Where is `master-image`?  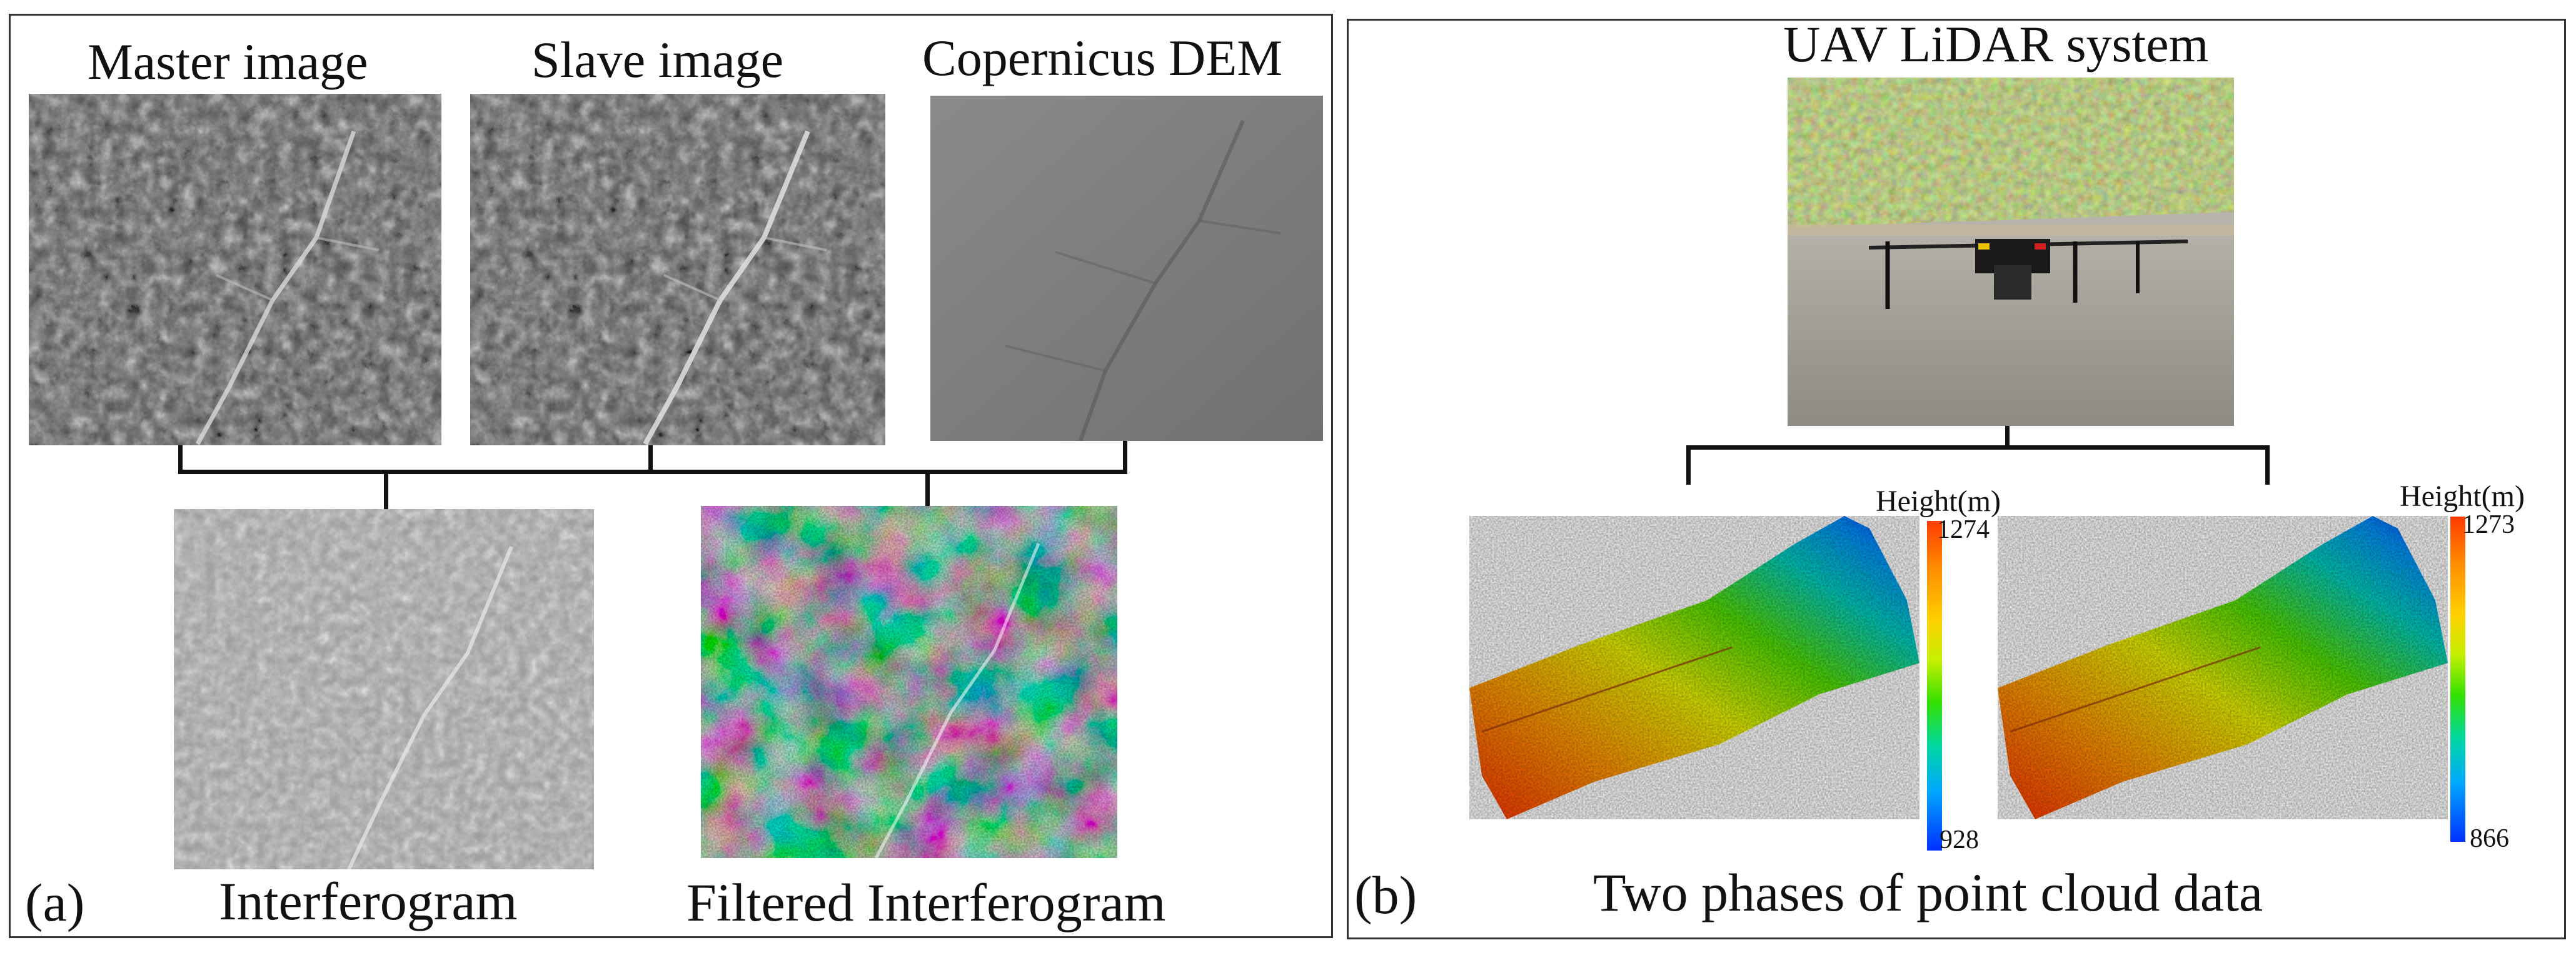
master-image is located at coordinates (235, 269).